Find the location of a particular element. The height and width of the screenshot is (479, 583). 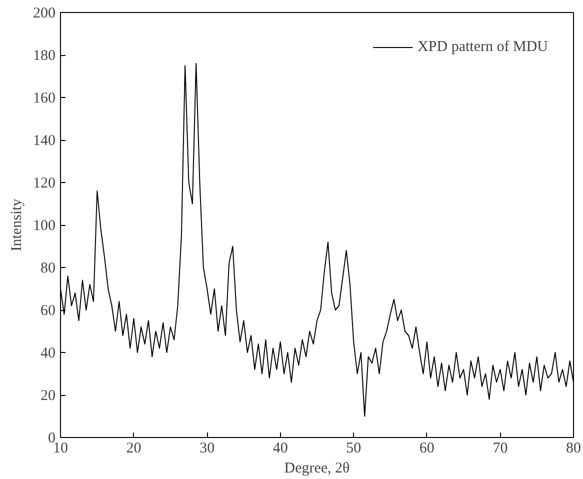

y-tick-label: 160 is located at coordinates (44, 98).